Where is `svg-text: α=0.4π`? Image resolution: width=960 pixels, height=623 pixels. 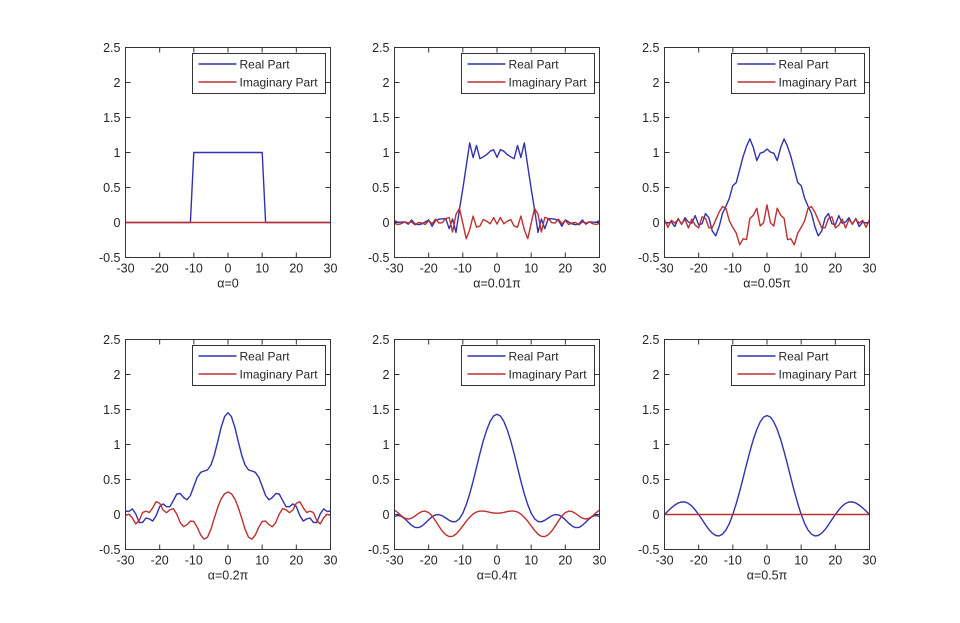
svg-text: α=0.4π is located at coordinates (497, 576).